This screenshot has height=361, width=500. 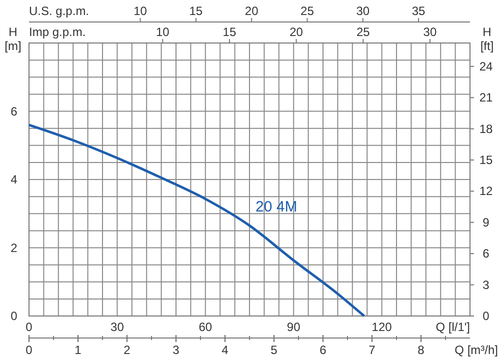 What do you see at coordinates (274, 350) in the screenshot?
I see `x2-tick-label: 5` at bounding box center [274, 350].